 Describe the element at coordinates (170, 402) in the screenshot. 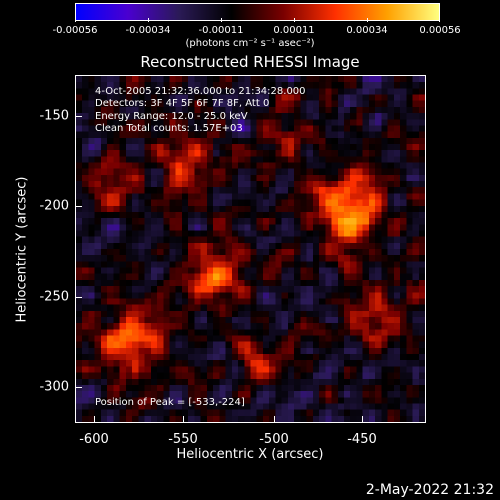

I see `info-peak-position: Position of Peak = [-533,-224]` at that location.